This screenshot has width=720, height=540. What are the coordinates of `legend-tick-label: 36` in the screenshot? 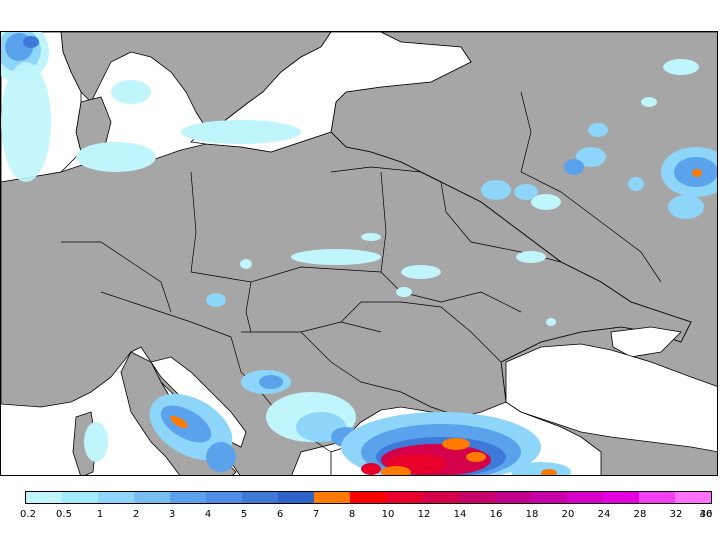 It's located at (706, 514).